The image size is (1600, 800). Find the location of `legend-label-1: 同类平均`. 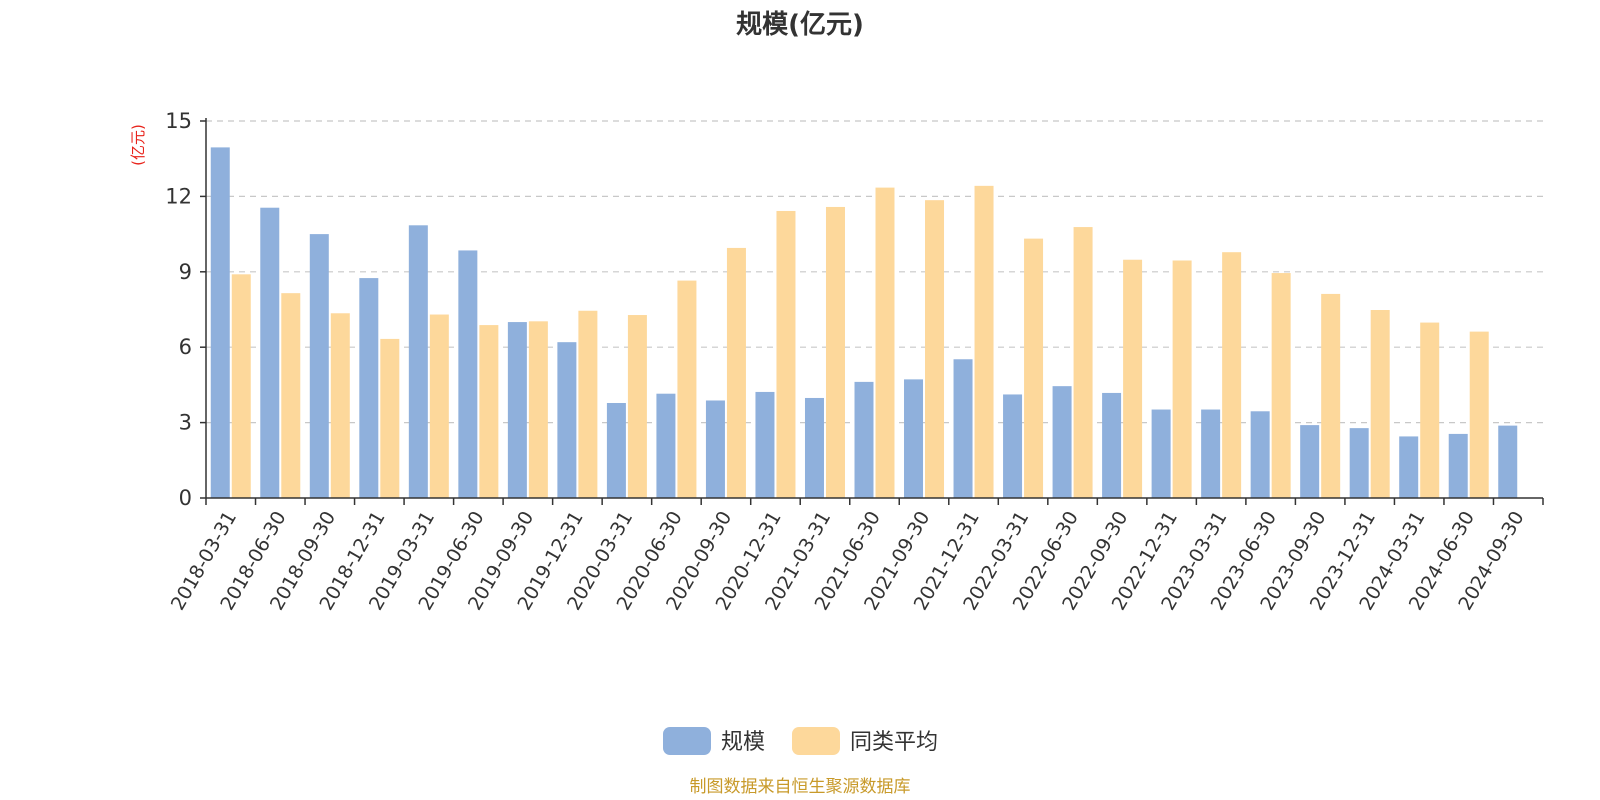

legend-label-1: 同类平均 is located at coordinates (894, 742).